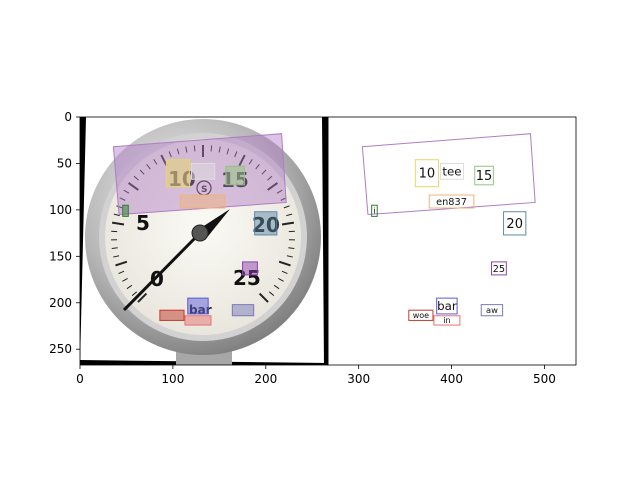 This screenshot has width=640, height=480. I want to click on text-box-label: 15, so click(484, 176).